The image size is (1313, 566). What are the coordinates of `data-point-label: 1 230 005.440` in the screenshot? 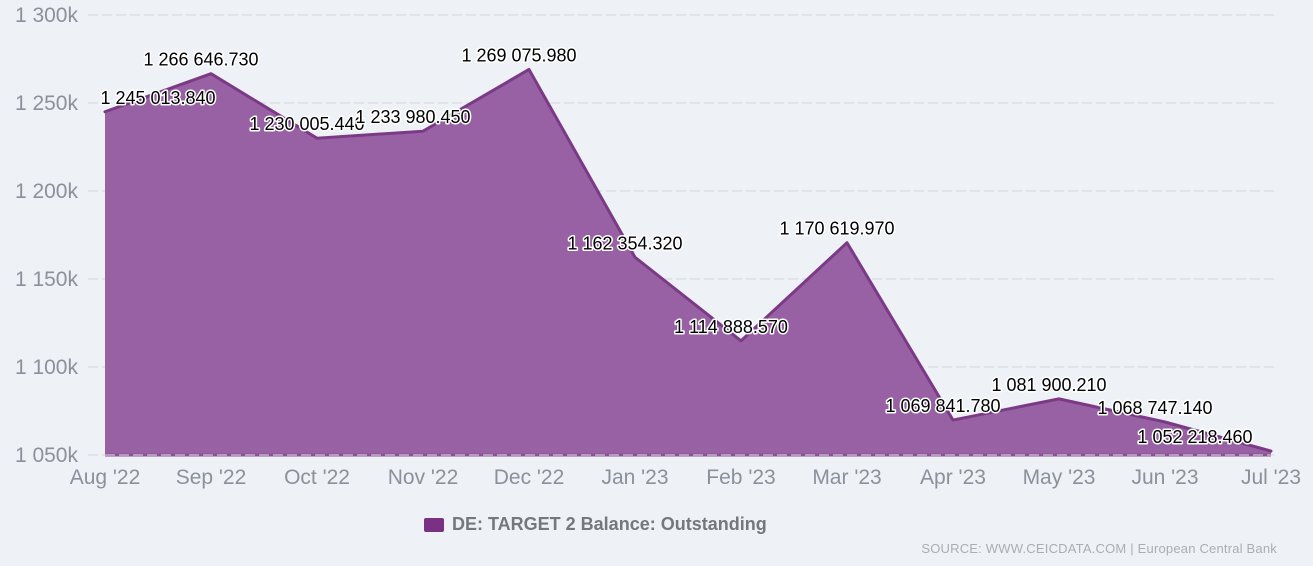 It's located at (306, 124).